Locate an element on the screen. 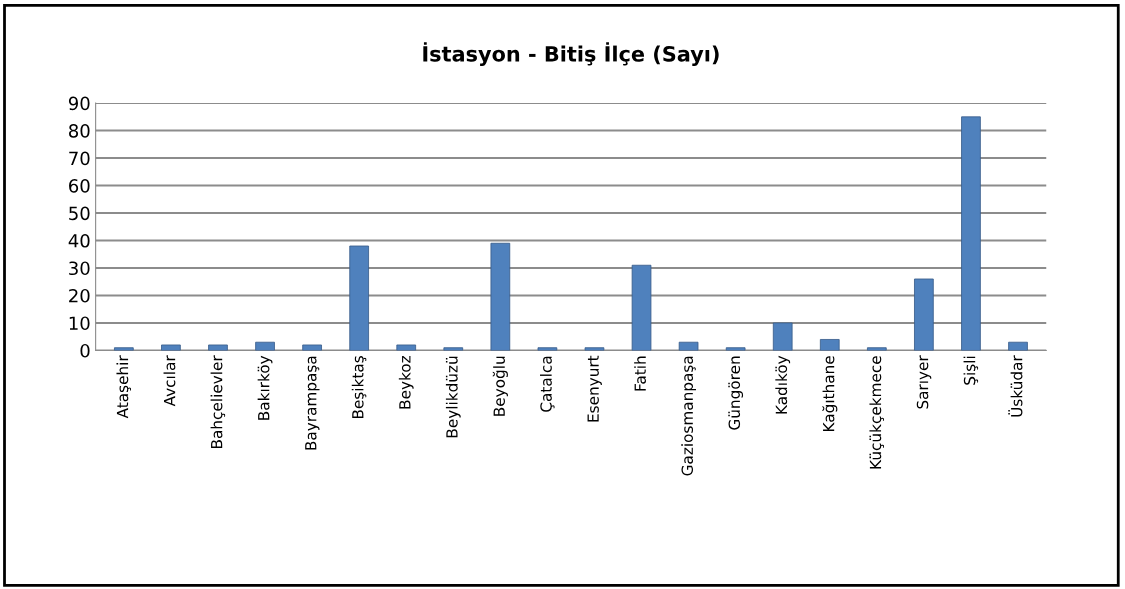 The height and width of the screenshot is (589, 1125). x-tick-label: Bahçelievler is located at coordinates (218, 401).